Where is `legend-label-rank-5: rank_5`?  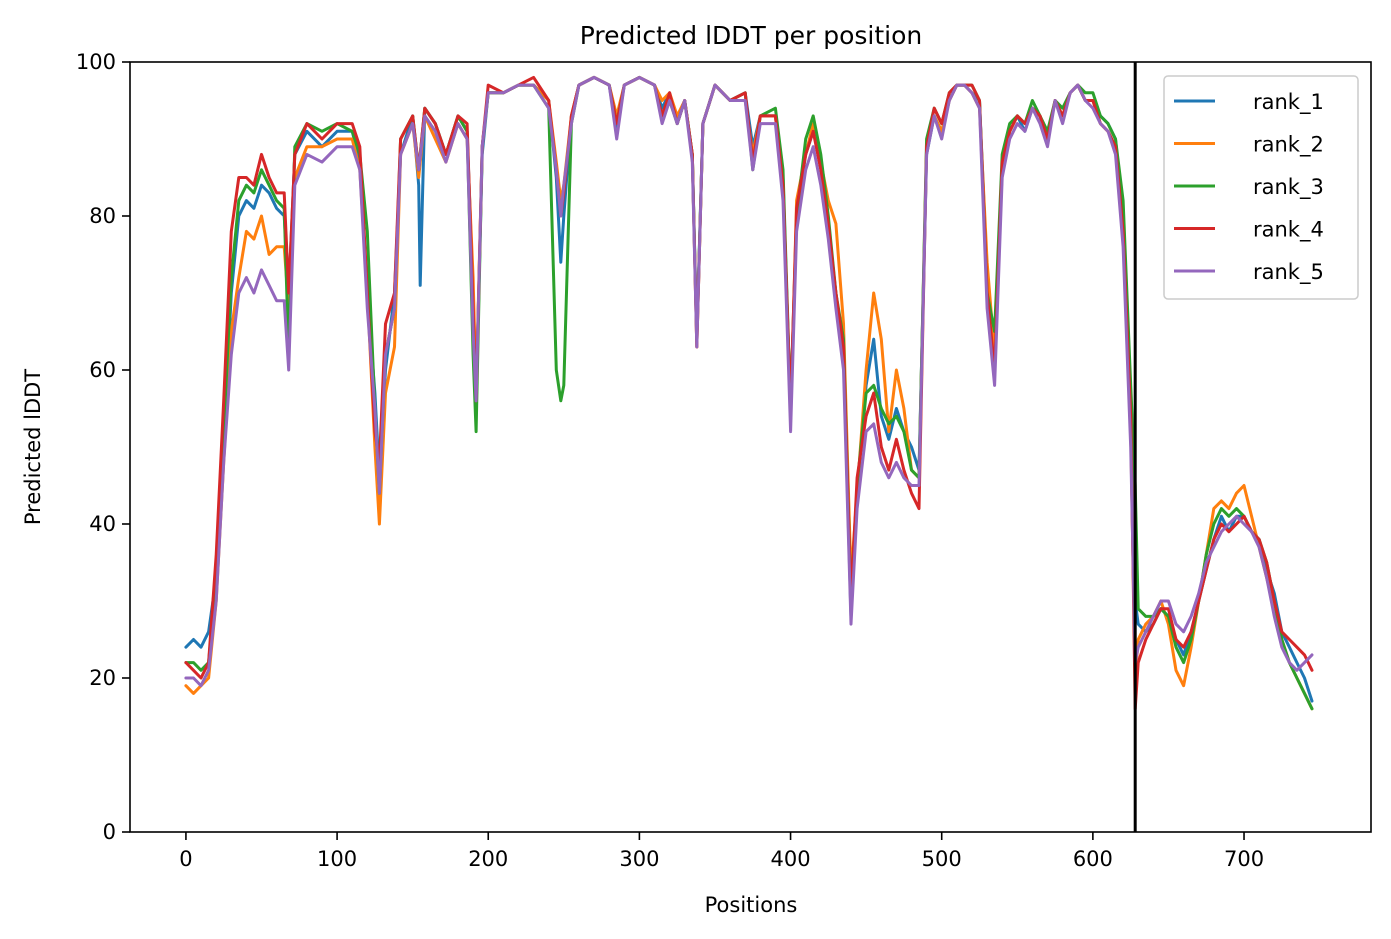 legend-label-rank-5: rank_5 is located at coordinates (1288, 272).